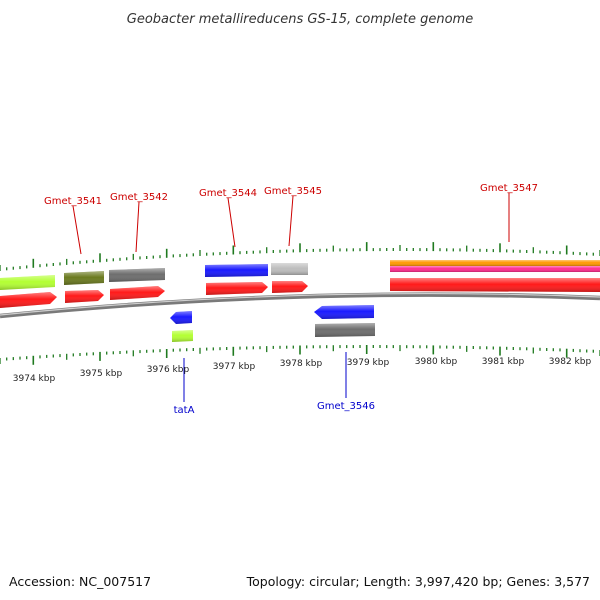  I want to click on scale-label: 3978 kbp, so click(301, 364).